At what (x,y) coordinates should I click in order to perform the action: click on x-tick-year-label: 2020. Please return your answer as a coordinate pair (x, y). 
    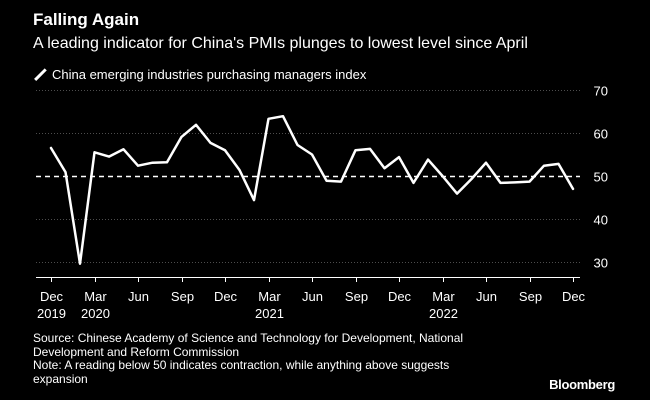
    Looking at the image, I should click on (95, 313).